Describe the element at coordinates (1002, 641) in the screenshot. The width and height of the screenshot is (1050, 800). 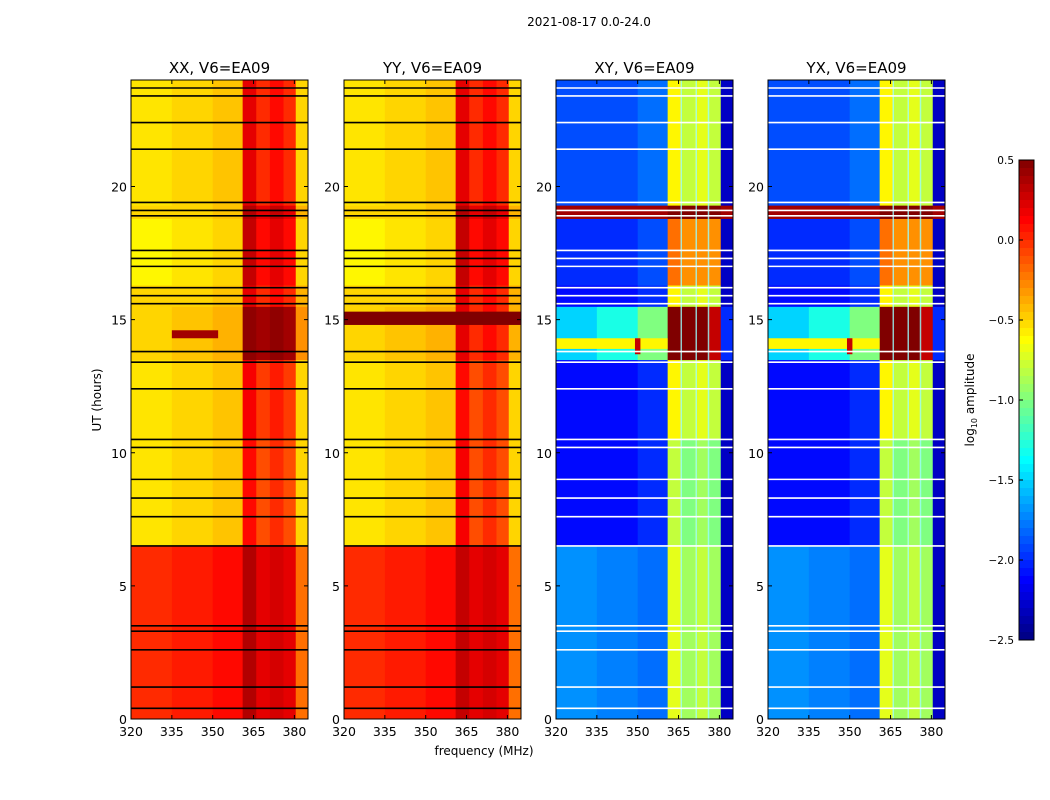
I see `colorbar-tick-label: −2.5` at that location.